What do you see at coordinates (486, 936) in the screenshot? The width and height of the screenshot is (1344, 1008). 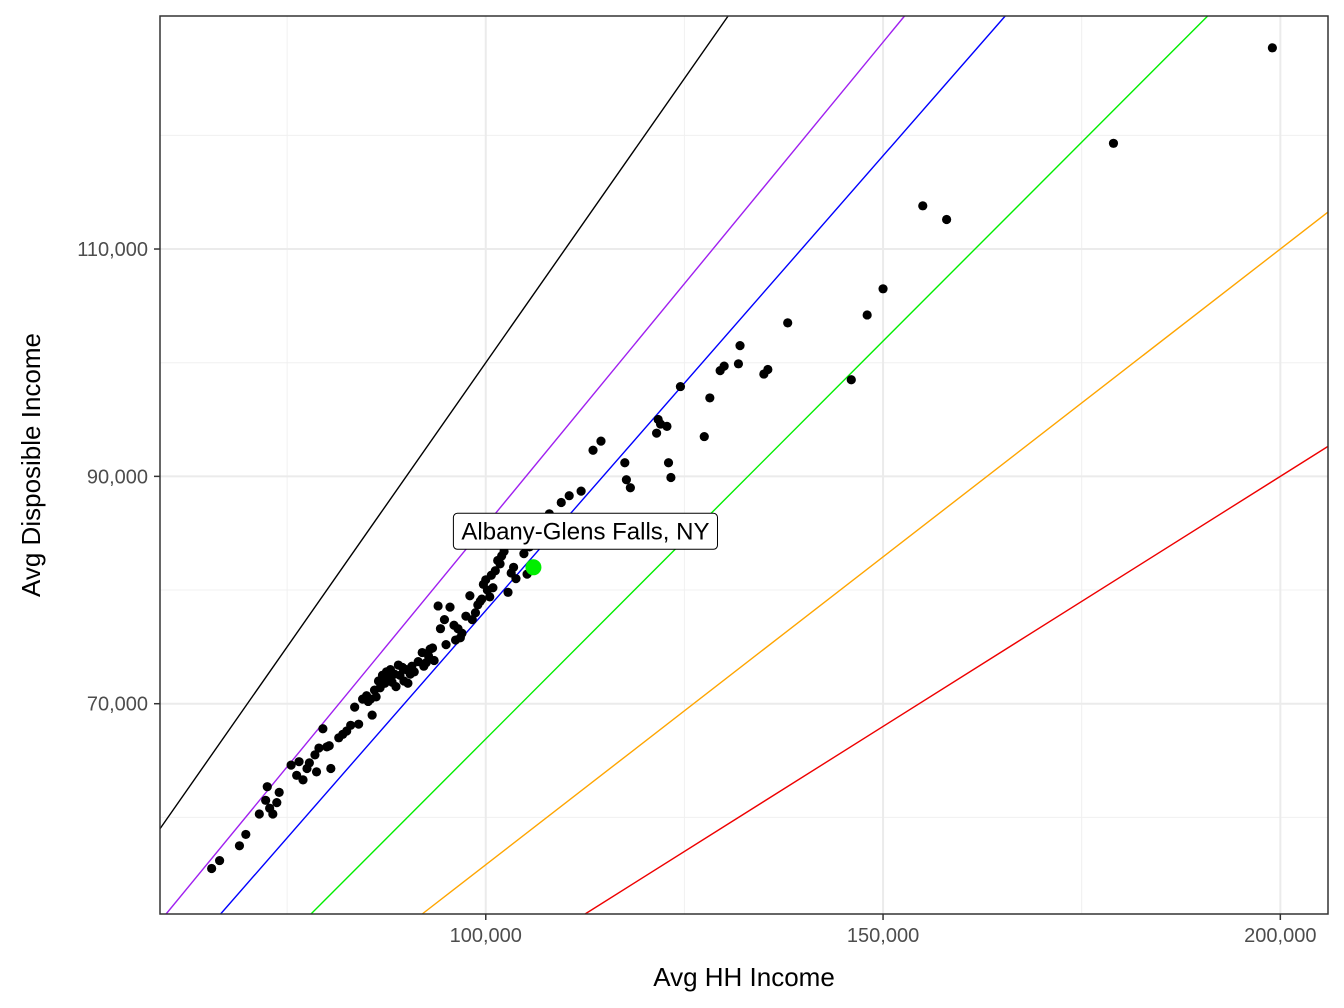 I see `x-tick-label: 100,000` at bounding box center [486, 936].